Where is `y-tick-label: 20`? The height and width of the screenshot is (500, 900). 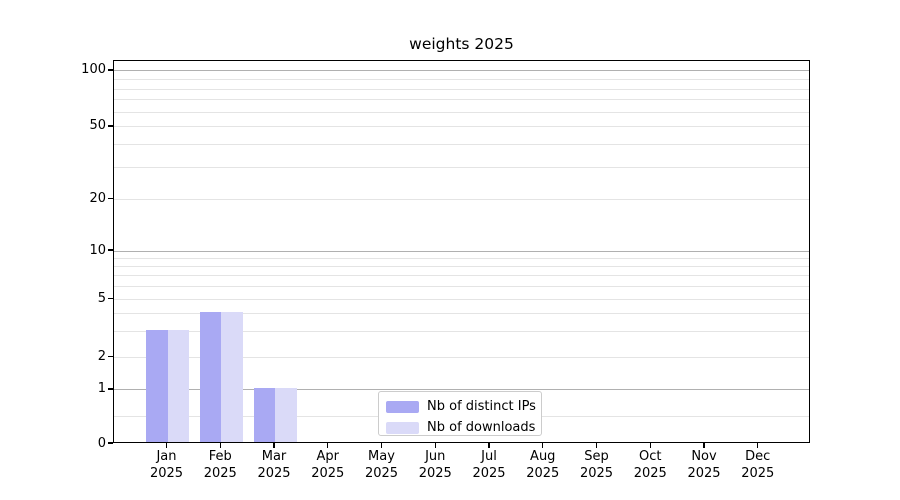
y-tick-label: 20 is located at coordinates (97, 198).